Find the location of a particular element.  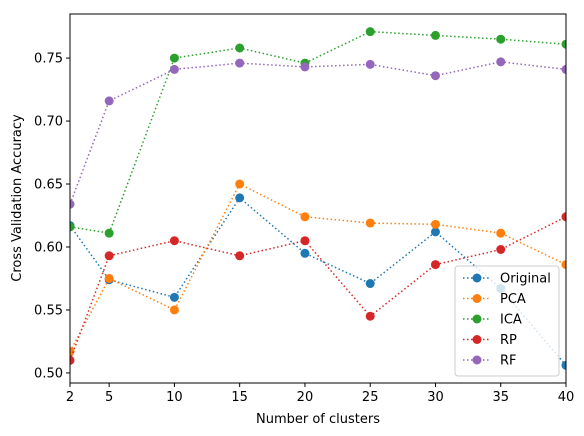

y-tick-label: 0.75 is located at coordinates (48, 59).